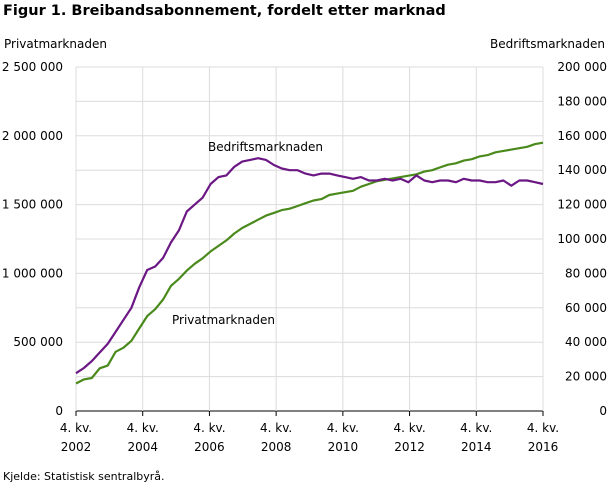  What do you see at coordinates (247, 233) in the screenshot?
I see `series-annotations: Bedriftsmarknaden Privatmarknaden` at bounding box center [247, 233].